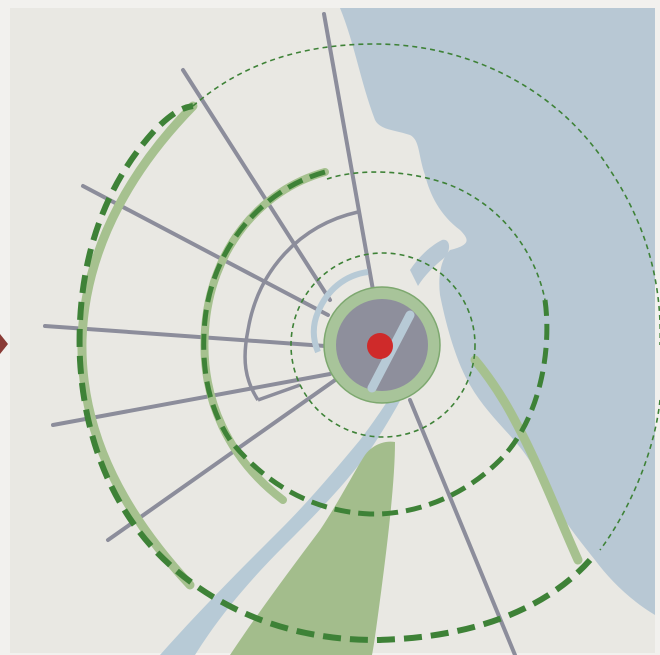 This screenshot has height=655, width=660. I want to click on road-west, so click(185, 336).